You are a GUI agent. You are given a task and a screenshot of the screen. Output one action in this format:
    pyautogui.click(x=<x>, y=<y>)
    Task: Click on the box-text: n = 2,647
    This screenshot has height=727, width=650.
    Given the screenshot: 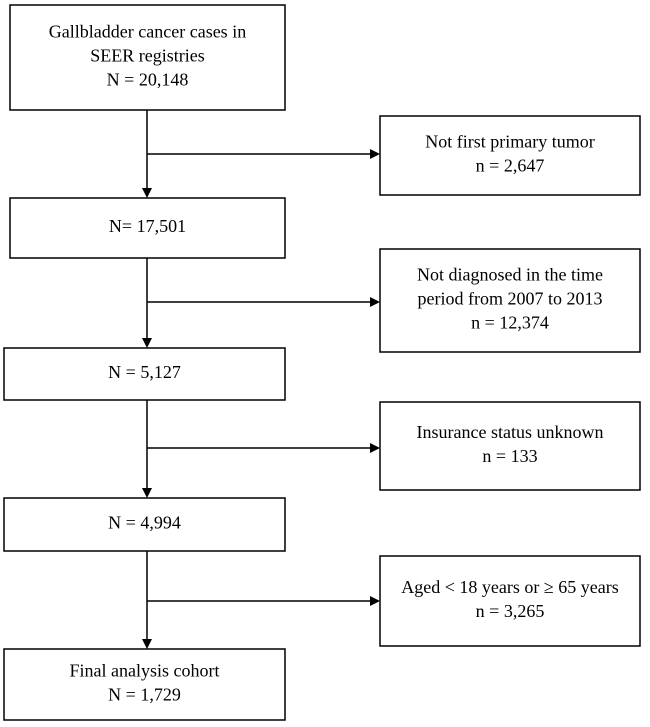 What is the action you would take?
    pyautogui.click(x=510, y=166)
    